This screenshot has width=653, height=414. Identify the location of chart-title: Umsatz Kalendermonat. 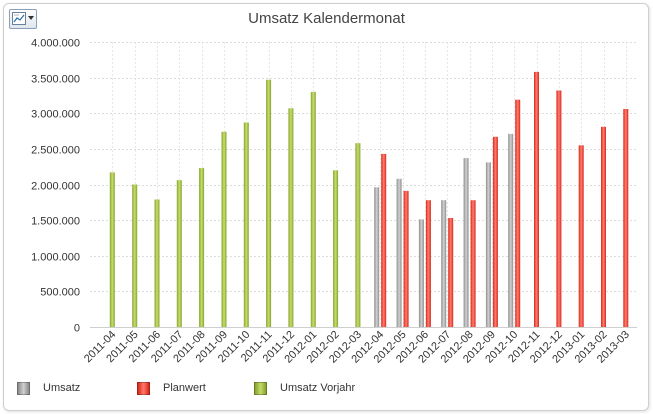
(326, 18).